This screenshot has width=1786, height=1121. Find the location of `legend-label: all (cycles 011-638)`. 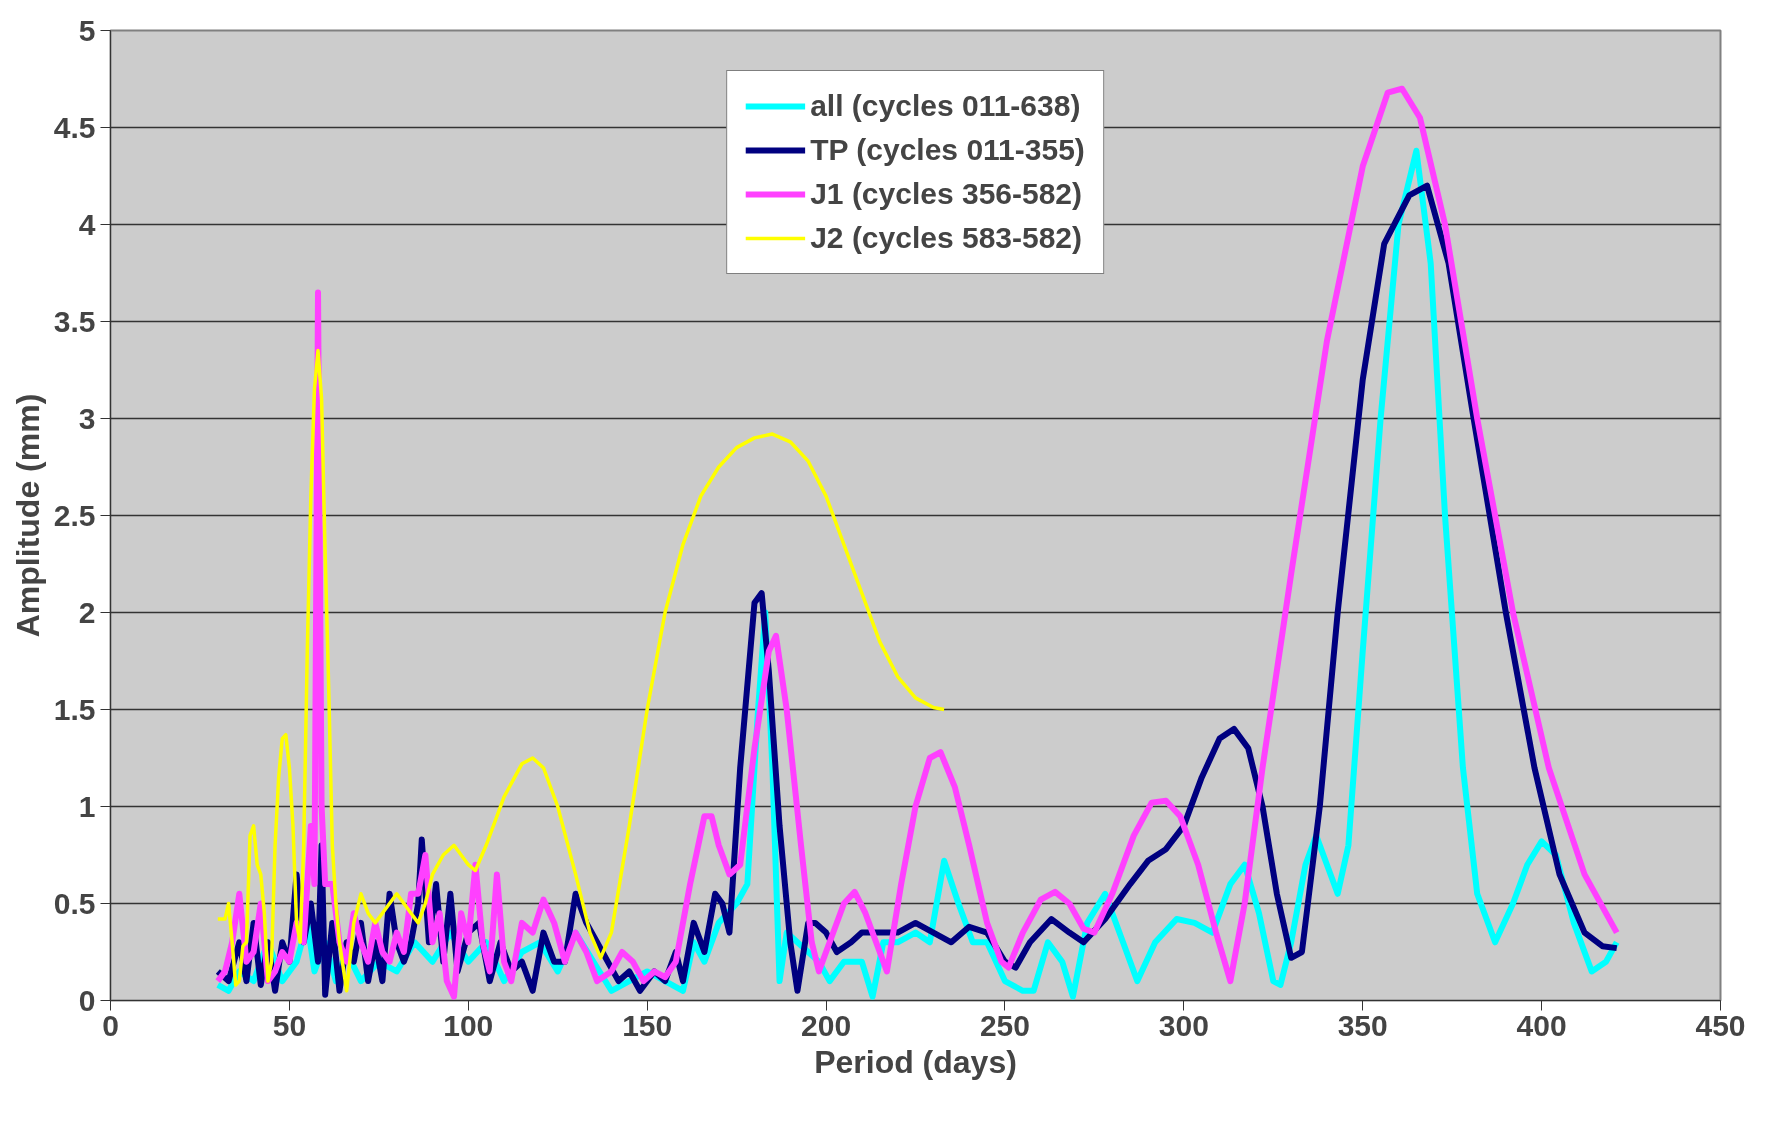

legend-label: all (cycles 011-638) is located at coordinates (945, 106).